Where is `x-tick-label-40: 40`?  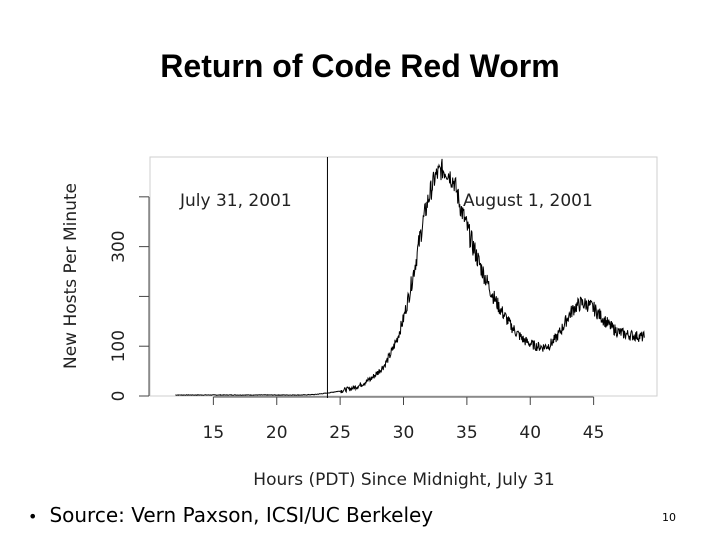
x-tick-label-40: 40 is located at coordinates (530, 433).